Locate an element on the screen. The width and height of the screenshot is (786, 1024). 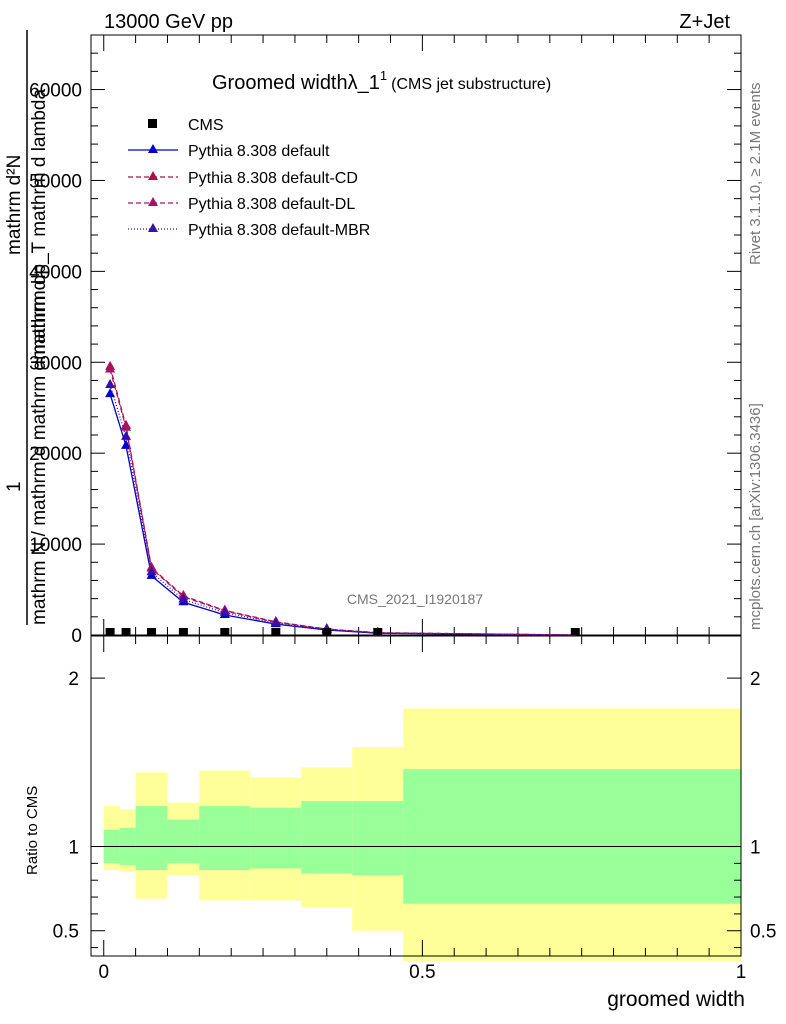
x-tick-label: 0.5 is located at coordinates (422, 972).